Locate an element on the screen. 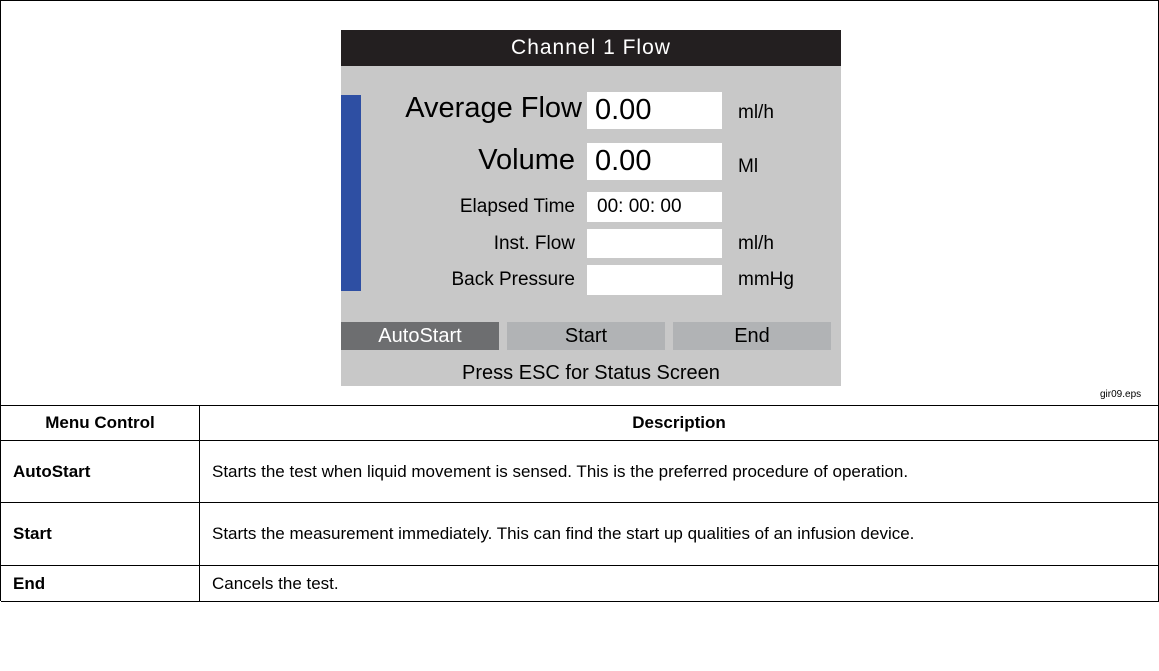 The height and width of the screenshot is (671, 1159). button: AutoStart is located at coordinates (420, 336).